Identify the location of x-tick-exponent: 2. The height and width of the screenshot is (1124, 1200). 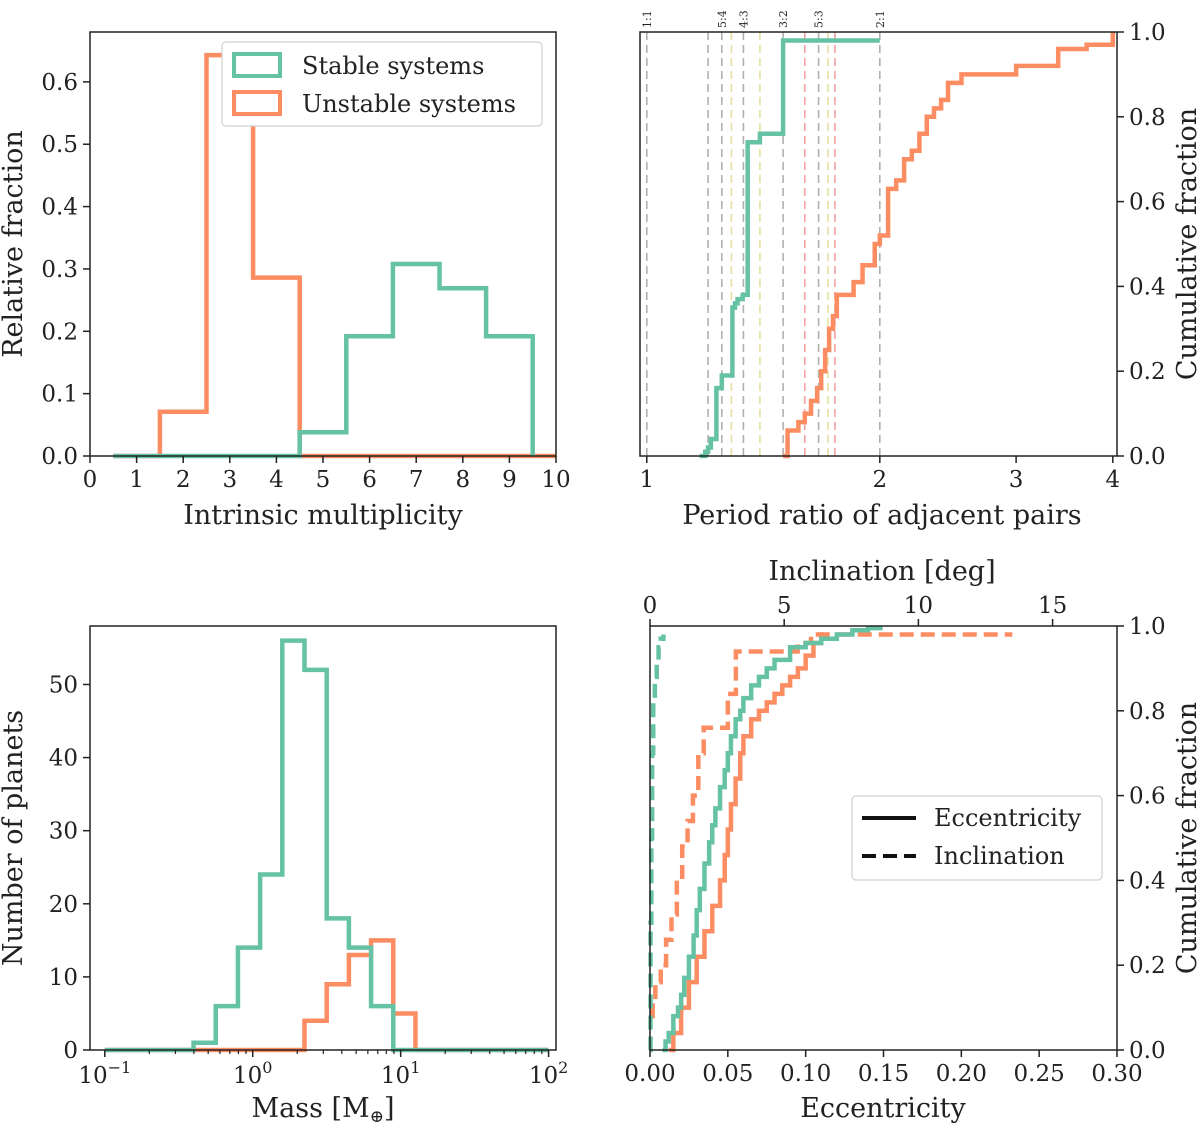
(563, 1067).